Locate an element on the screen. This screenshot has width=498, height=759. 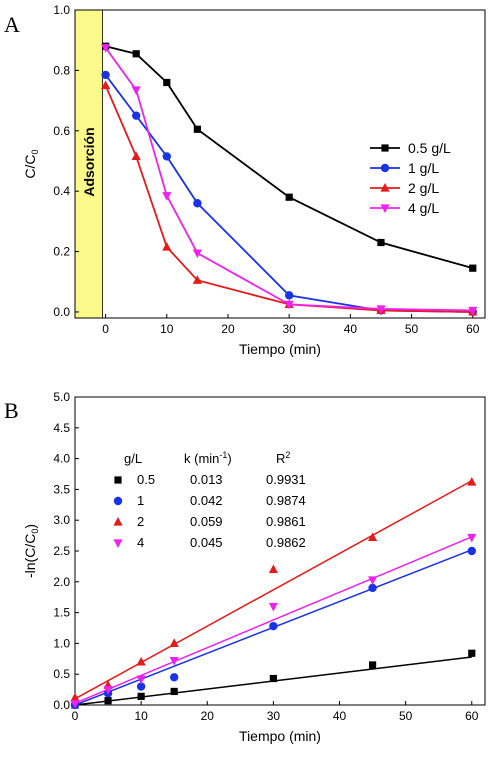
table-header-r2-sup: 2 is located at coordinates (287, 455).